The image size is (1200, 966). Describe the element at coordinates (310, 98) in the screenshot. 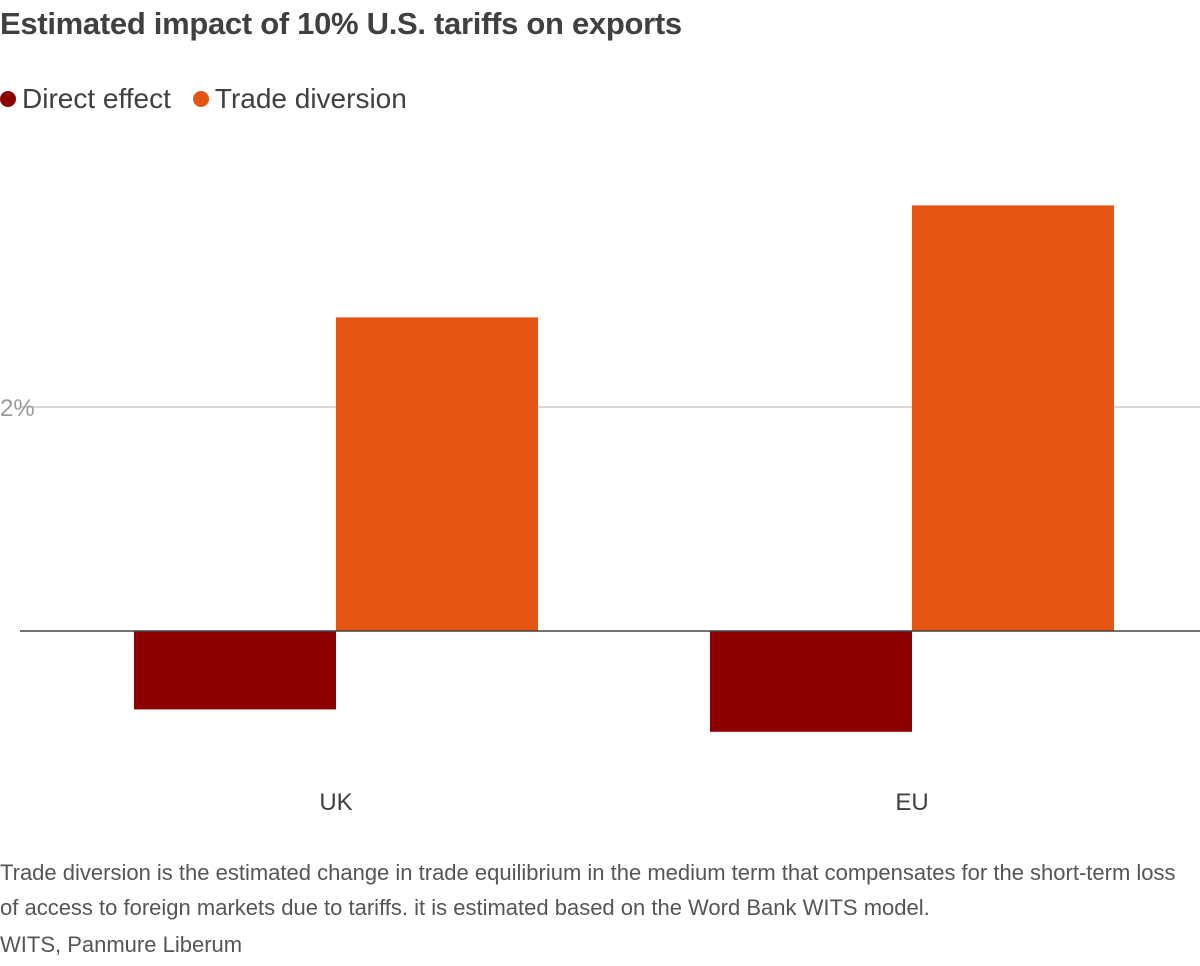

I see `legend-label-trade-diversion: Trade diversion` at that location.